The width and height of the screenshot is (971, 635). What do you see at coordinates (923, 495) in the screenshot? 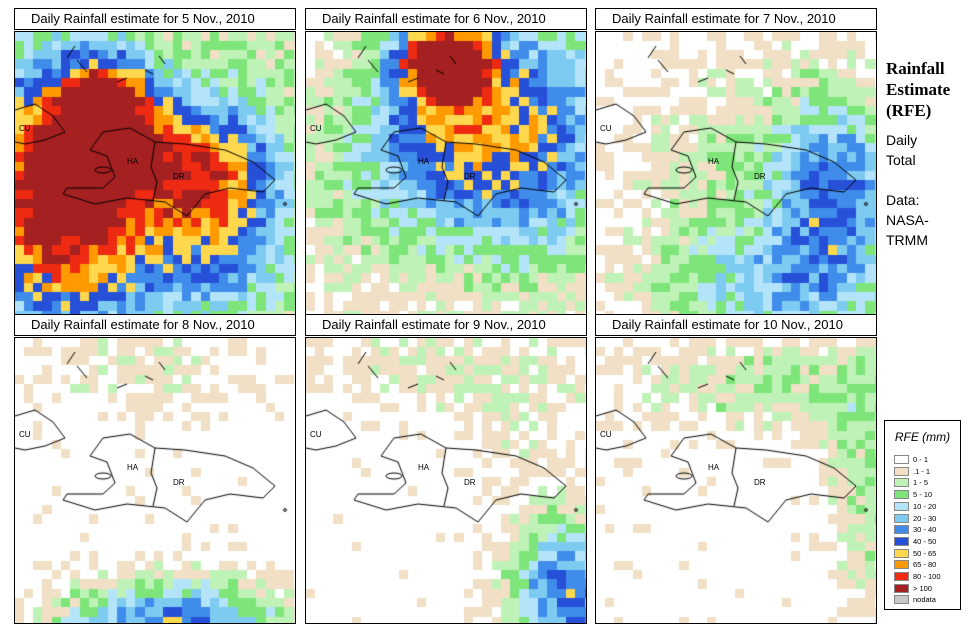
I see `legend-label: 5 - 10` at bounding box center [923, 495].